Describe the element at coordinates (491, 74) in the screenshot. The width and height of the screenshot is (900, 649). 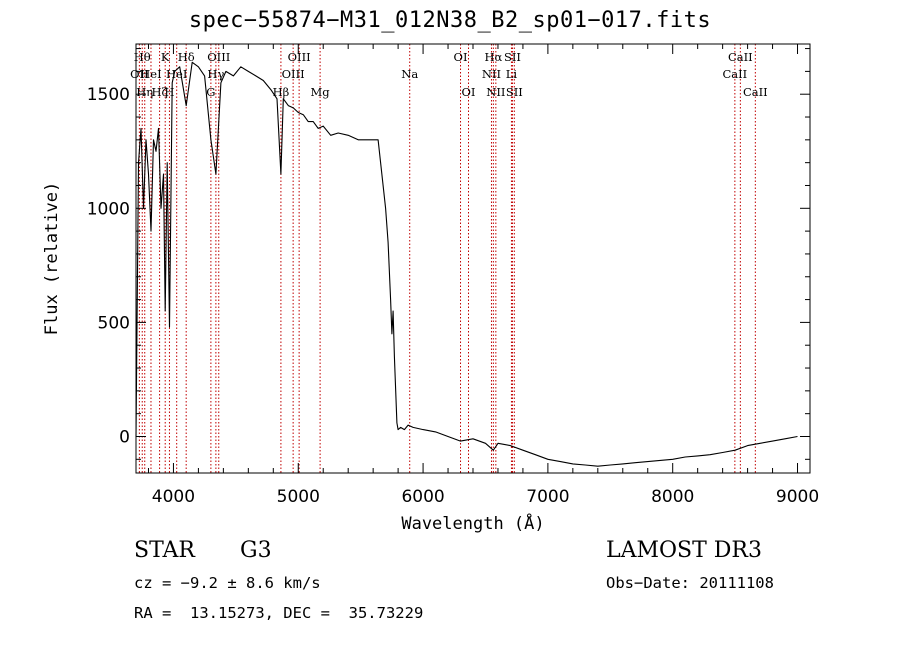
I see `line-label-19: NII` at that location.